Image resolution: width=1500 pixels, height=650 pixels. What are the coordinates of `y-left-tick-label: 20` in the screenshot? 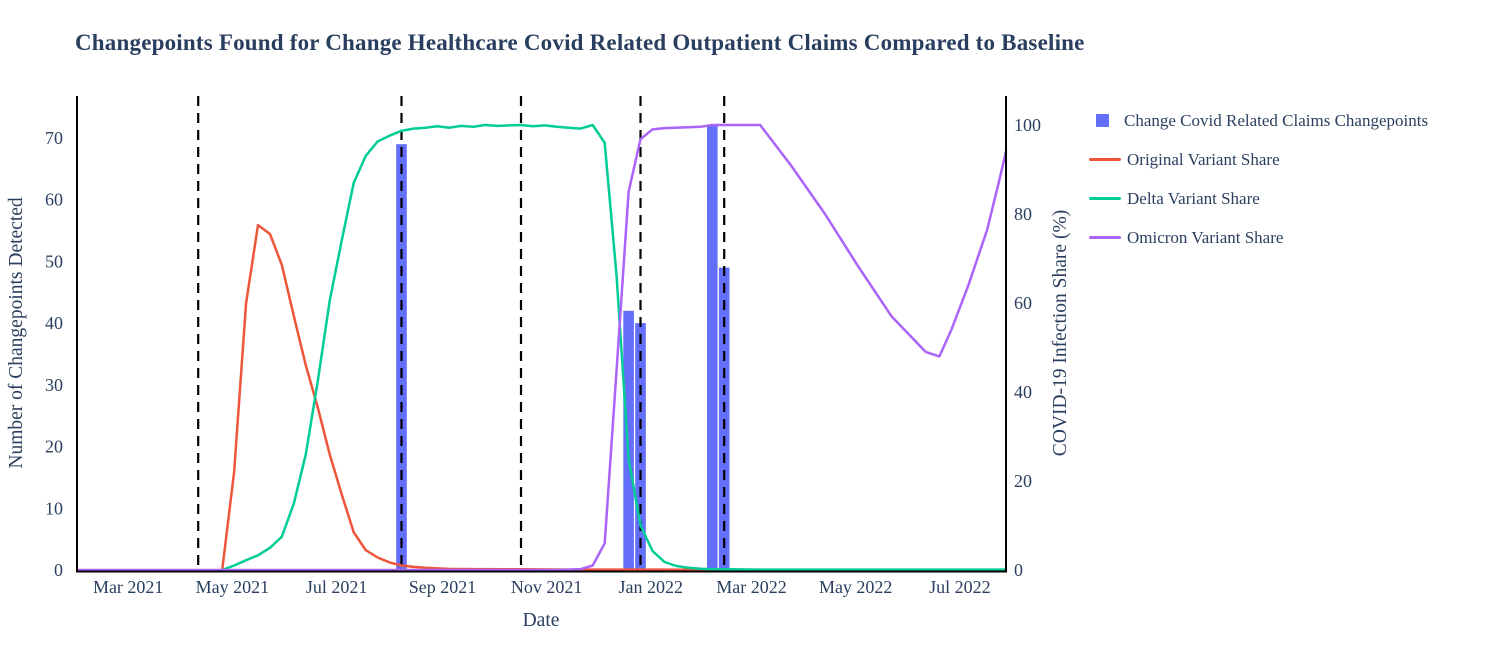 It's located at (54, 447).